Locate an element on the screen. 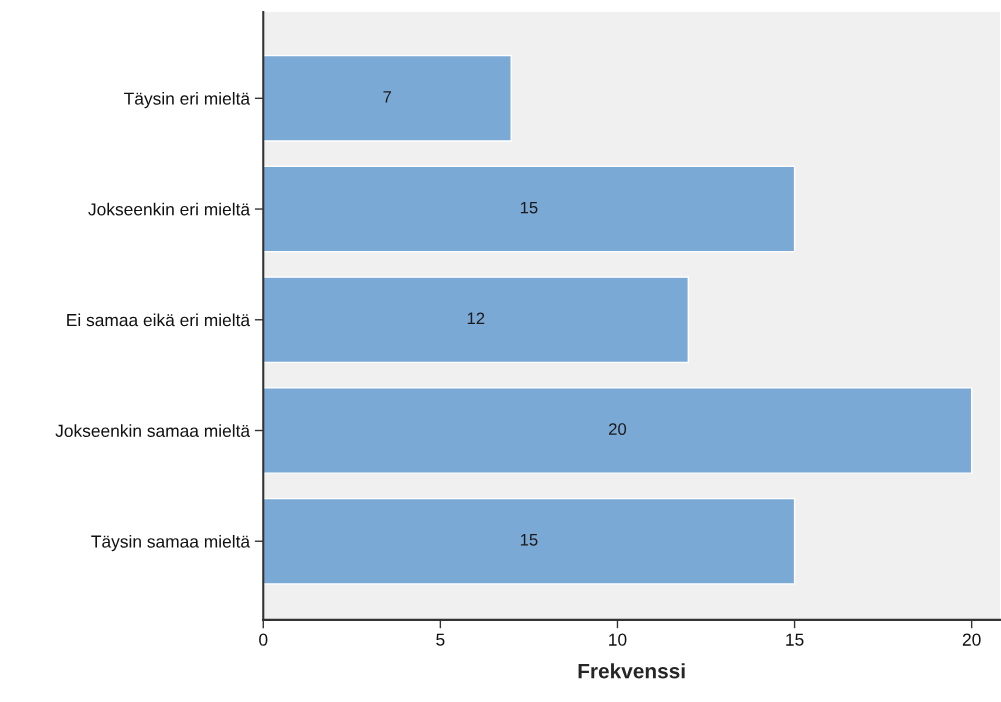  x-tick-label: 20 is located at coordinates (971, 639).